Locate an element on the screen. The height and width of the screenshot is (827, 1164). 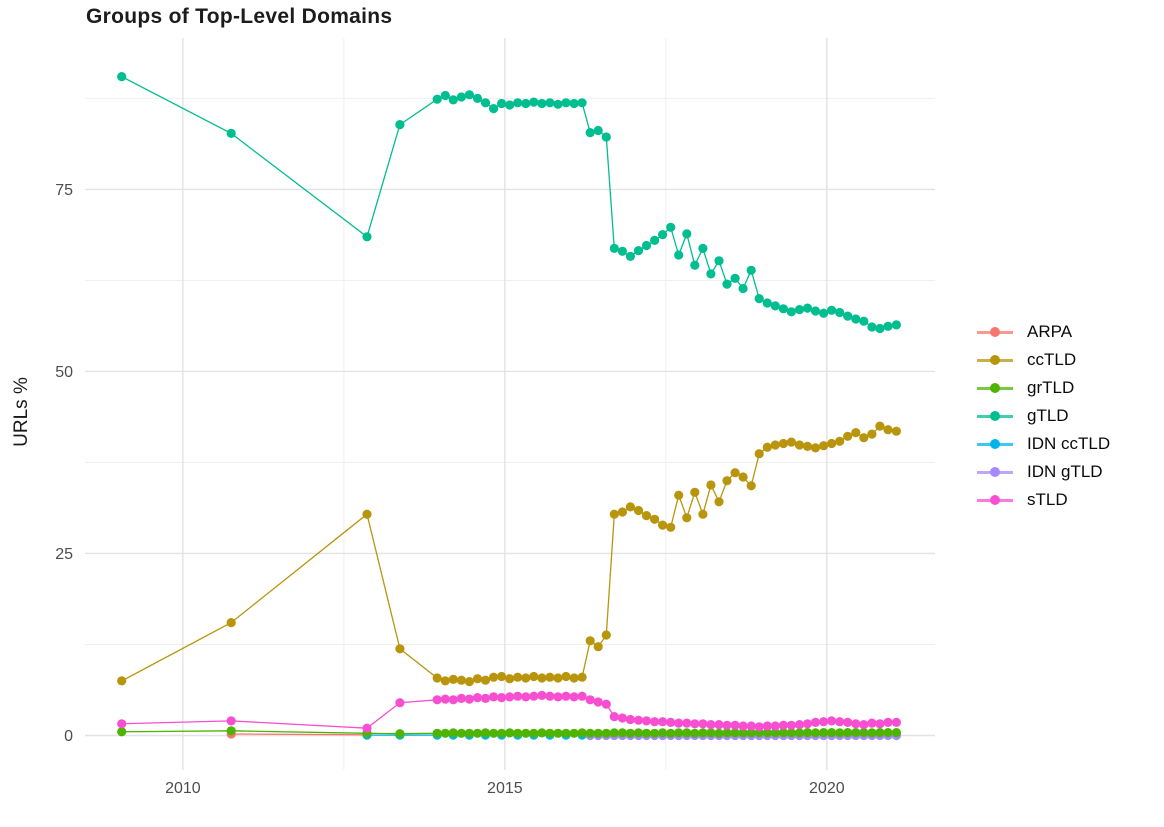
x-tick-label: 2020 is located at coordinates (827, 788).